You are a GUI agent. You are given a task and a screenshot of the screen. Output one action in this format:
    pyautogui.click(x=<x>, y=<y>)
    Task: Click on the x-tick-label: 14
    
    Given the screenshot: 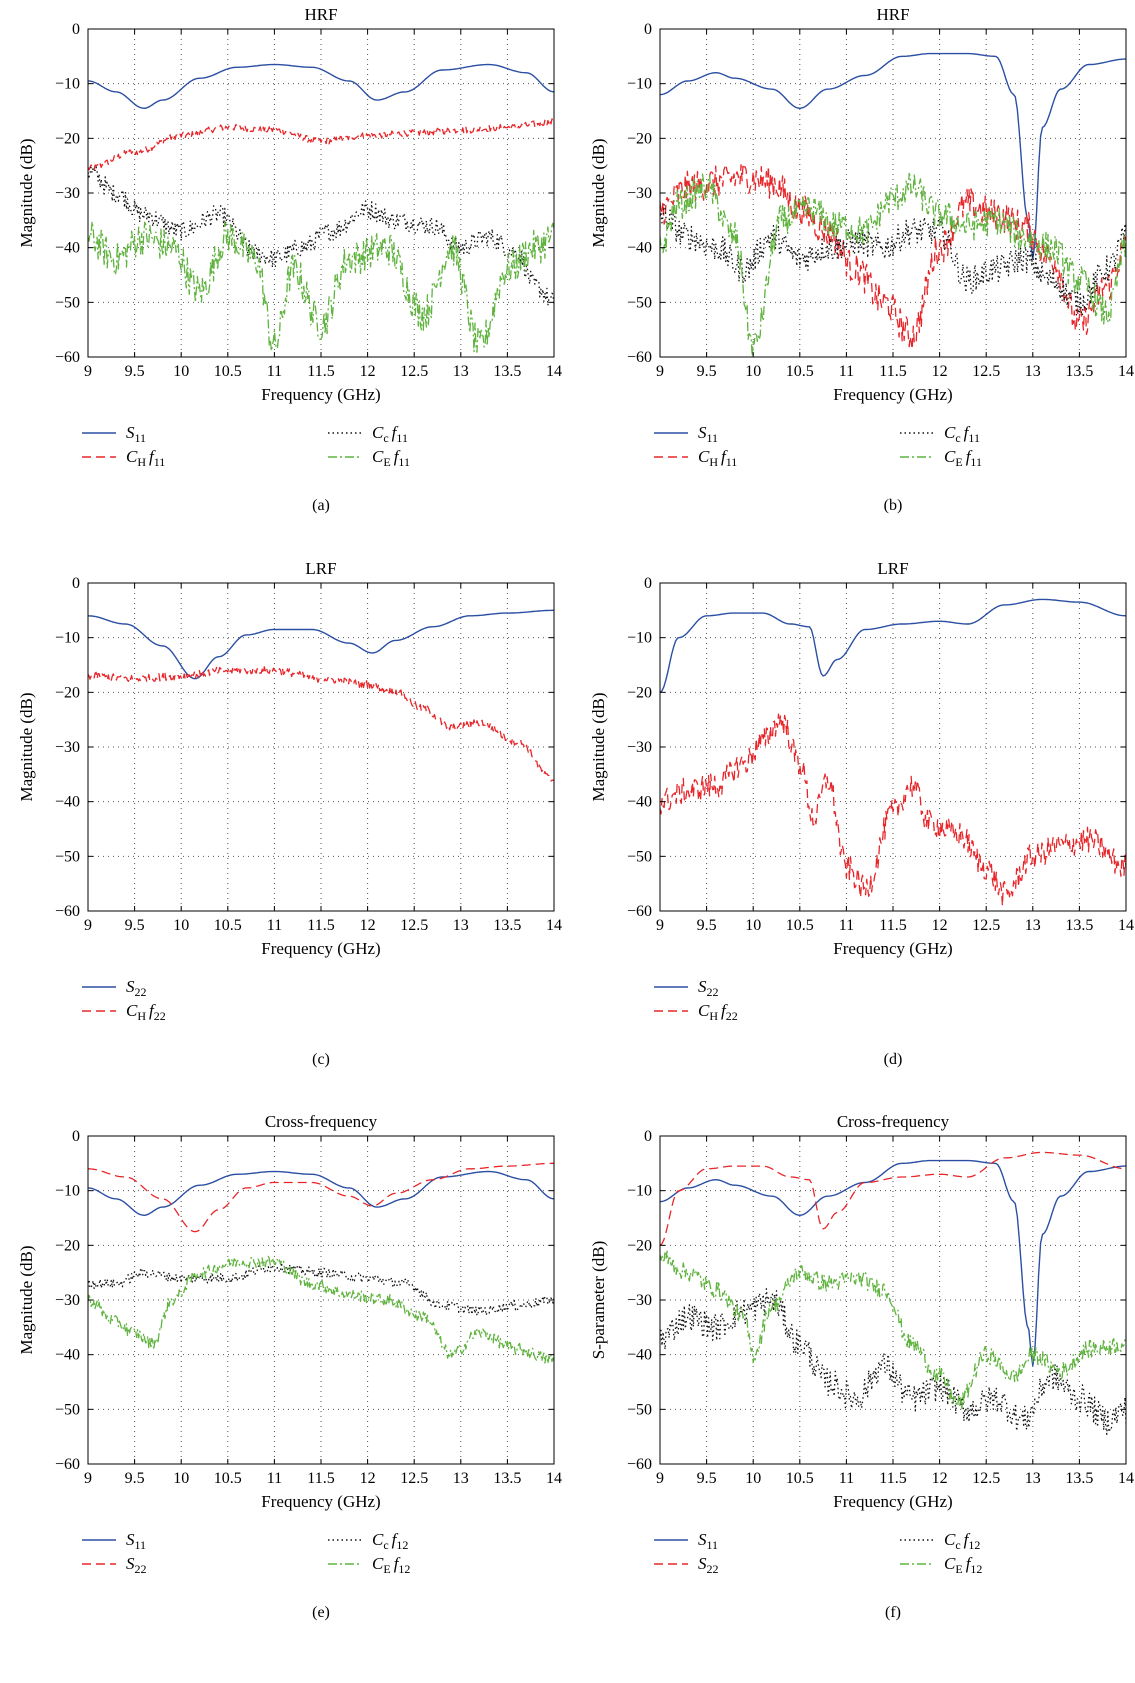 What is the action you would take?
    pyautogui.click(x=1126, y=371)
    